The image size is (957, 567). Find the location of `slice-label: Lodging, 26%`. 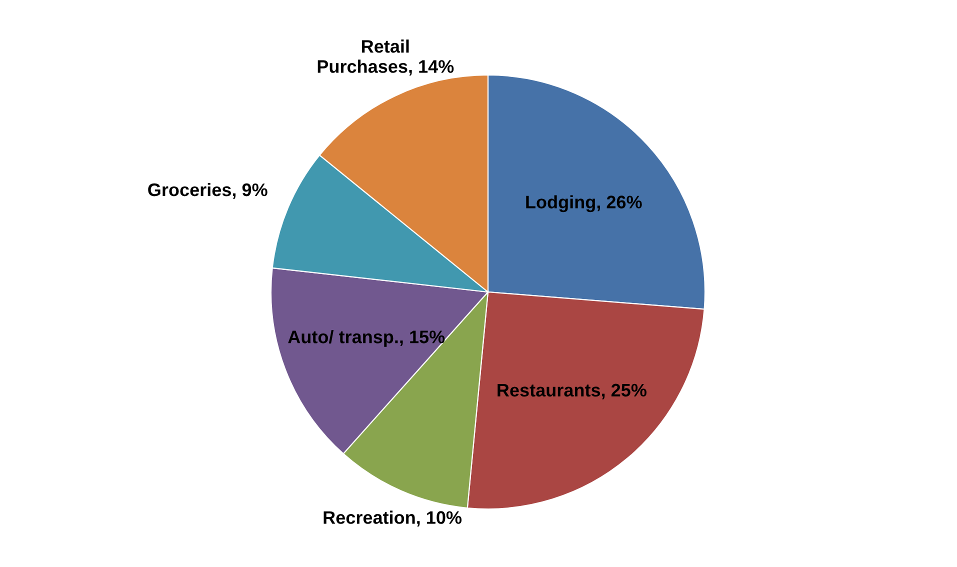

slice-label: Lodging, 26% is located at coordinates (584, 203).